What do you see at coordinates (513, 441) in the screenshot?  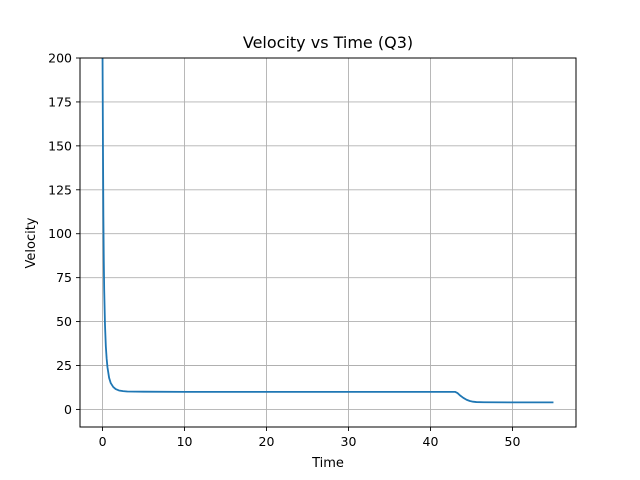 I see `x-tick-label: 50` at bounding box center [513, 441].